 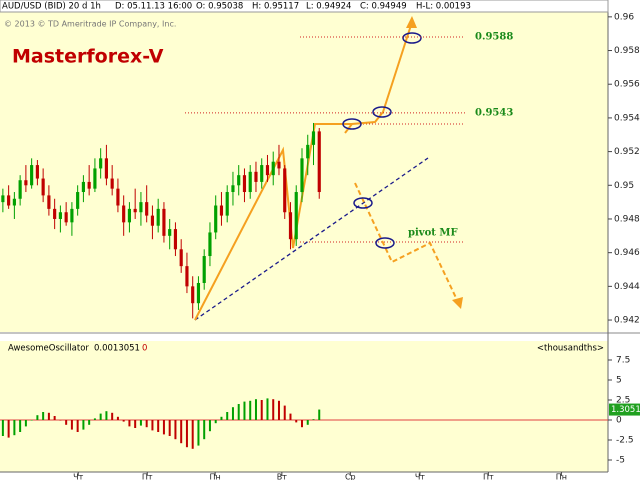 What do you see at coordinates (153, 7) in the screenshot?
I see `date: D: 05.11.13 16:00` at bounding box center [153, 7].